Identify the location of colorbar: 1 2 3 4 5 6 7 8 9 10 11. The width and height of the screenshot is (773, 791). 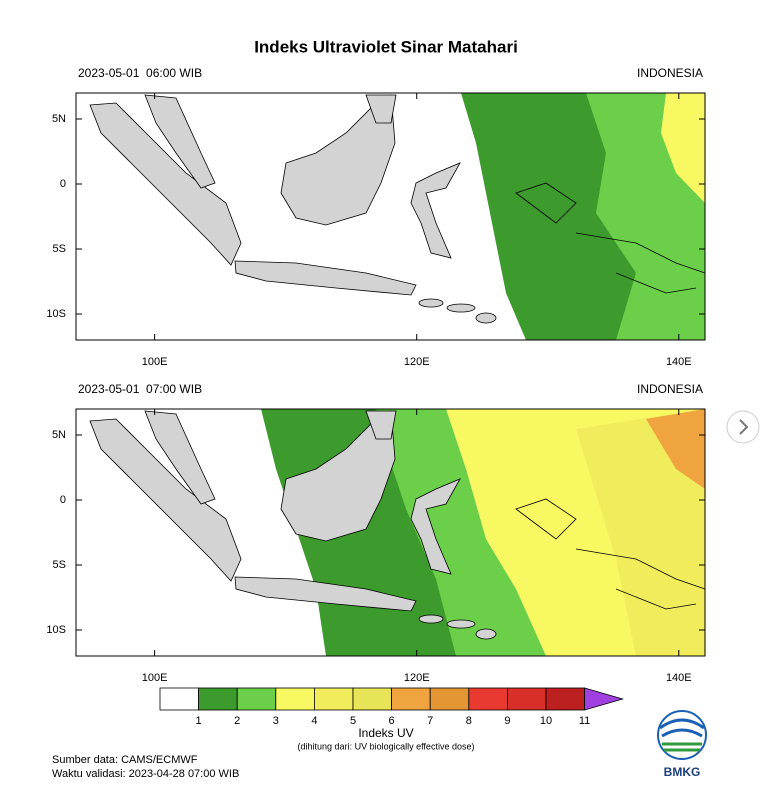
(392, 707).